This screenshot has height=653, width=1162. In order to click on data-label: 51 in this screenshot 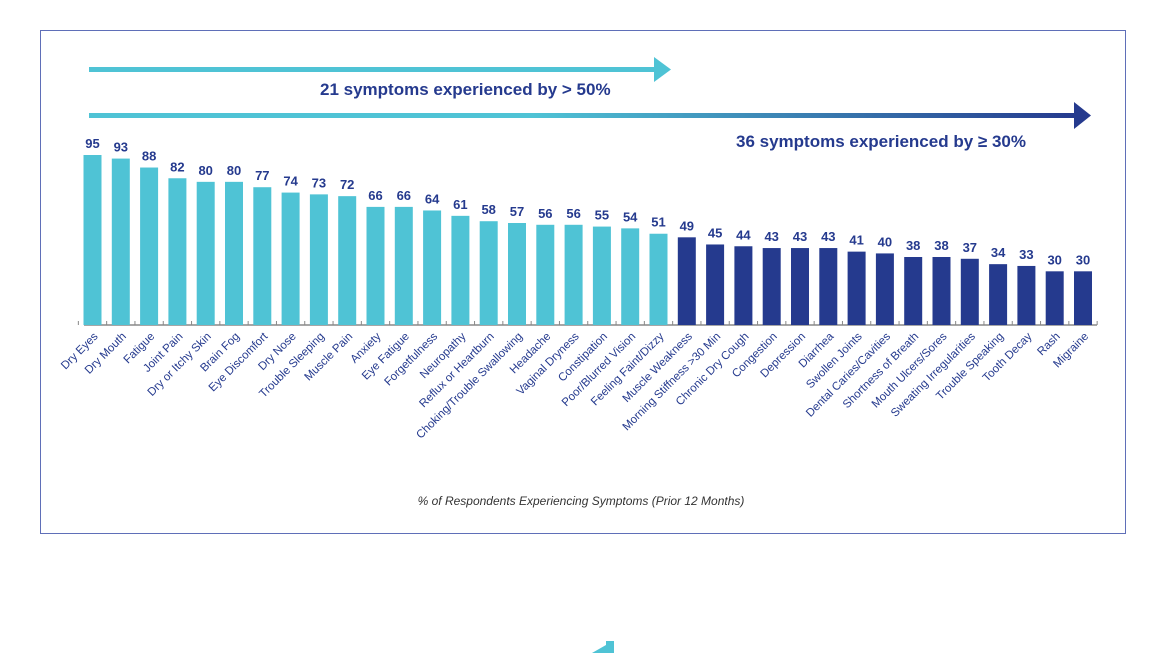, I will do `click(658, 222)`.